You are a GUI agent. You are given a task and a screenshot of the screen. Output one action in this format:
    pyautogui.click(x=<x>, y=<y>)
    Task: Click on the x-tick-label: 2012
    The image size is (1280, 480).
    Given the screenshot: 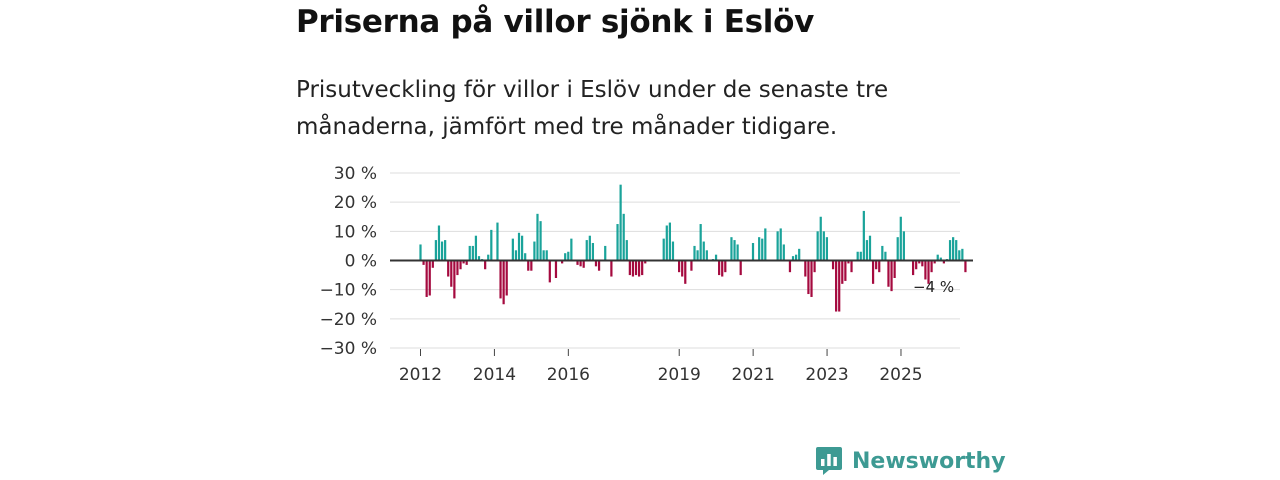 What is the action you would take?
    pyautogui.click(x=420, y=375)
    